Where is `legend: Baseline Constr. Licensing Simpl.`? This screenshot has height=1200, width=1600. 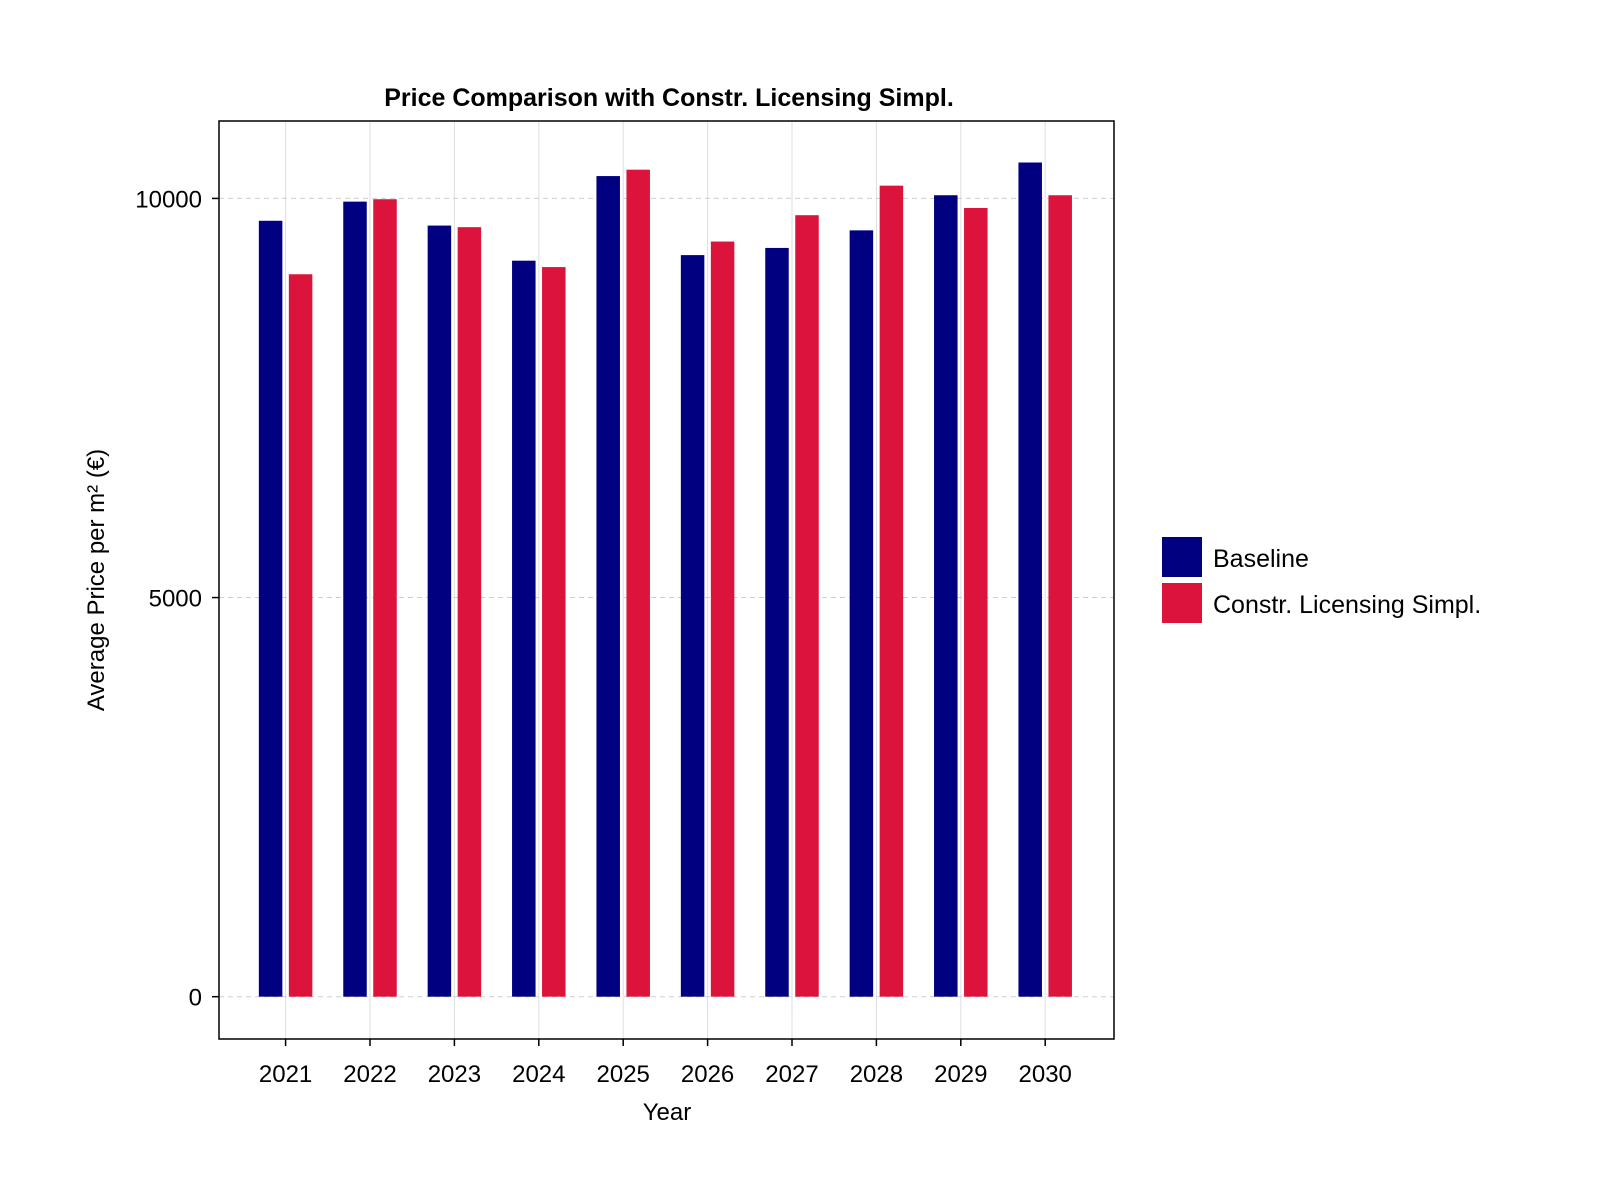 legend: Baseline Constr. Licensing Simpl. is located at coordinates (1321, 580).